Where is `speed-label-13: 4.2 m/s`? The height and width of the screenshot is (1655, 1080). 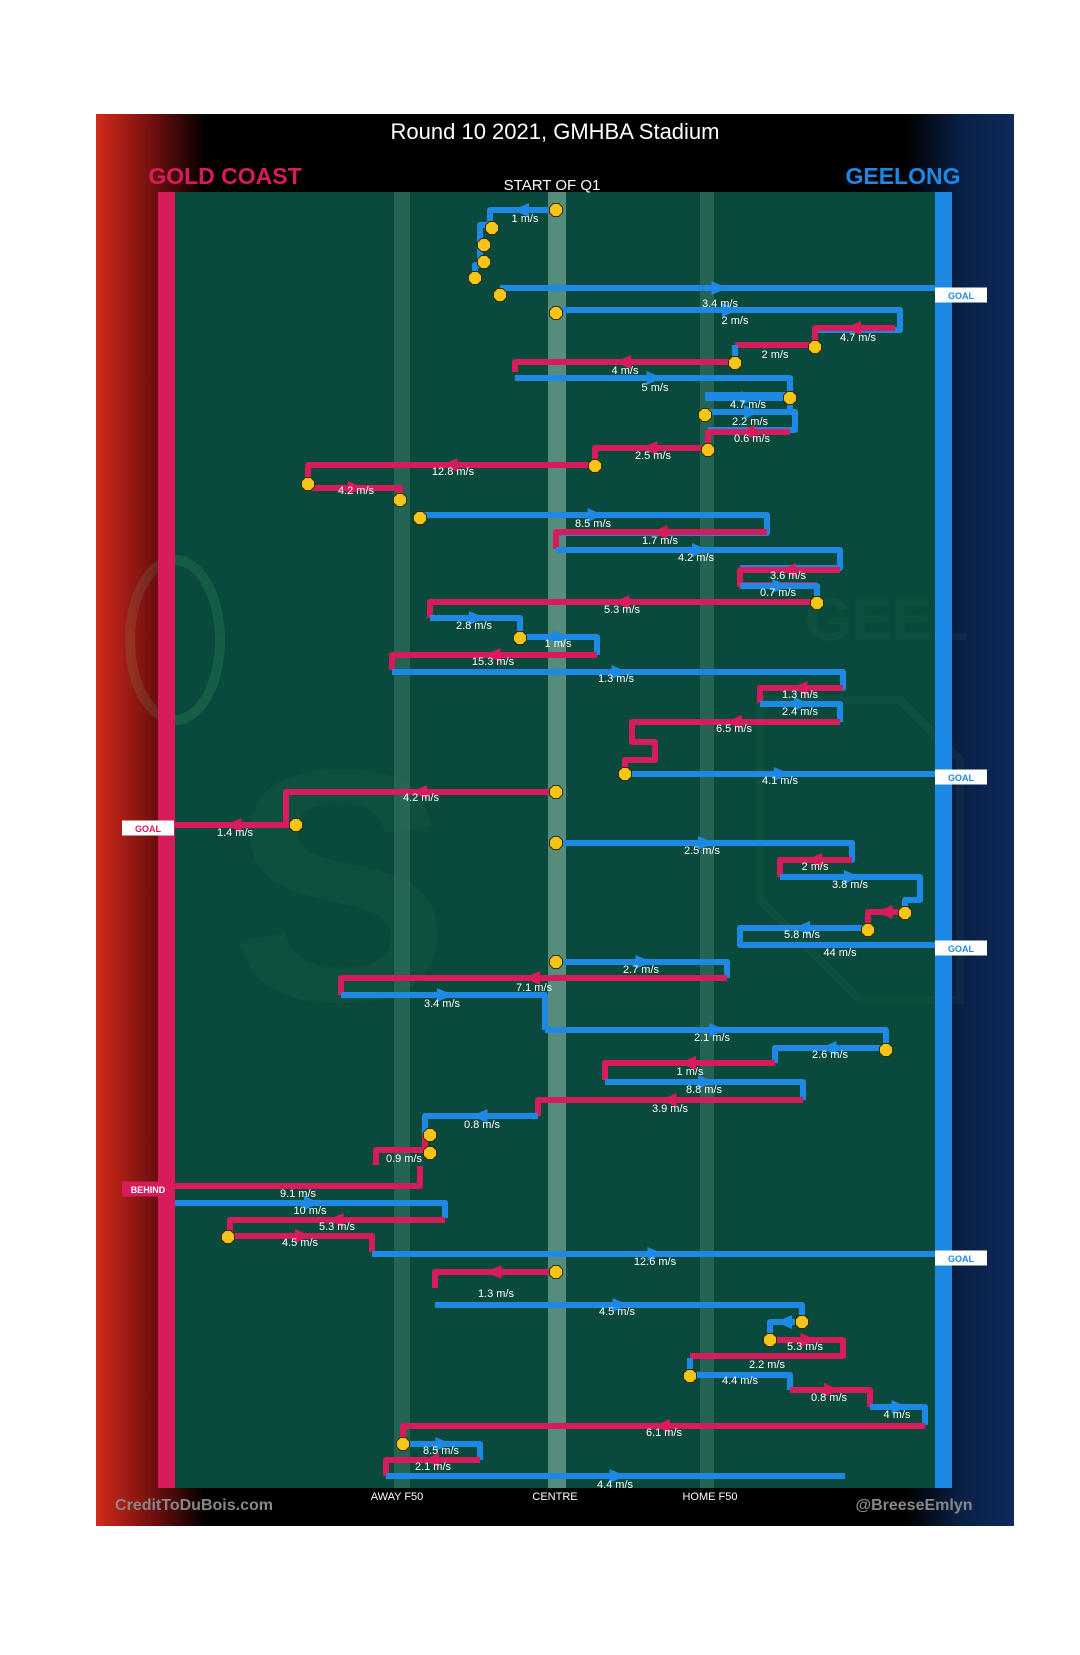 speed-label-13: 4.2 m/s is located at coordinates (356, 491).